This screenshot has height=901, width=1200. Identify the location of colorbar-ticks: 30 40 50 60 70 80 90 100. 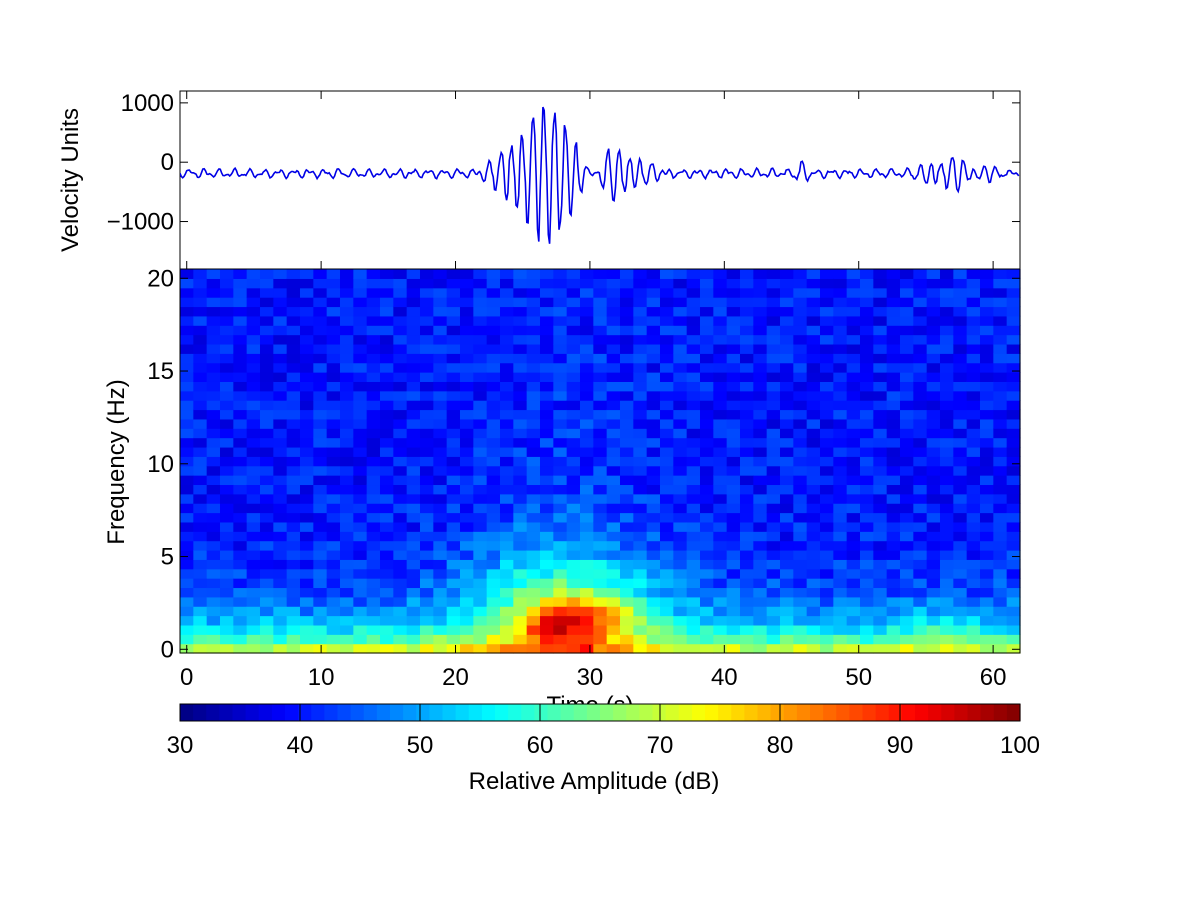
(603, 731).